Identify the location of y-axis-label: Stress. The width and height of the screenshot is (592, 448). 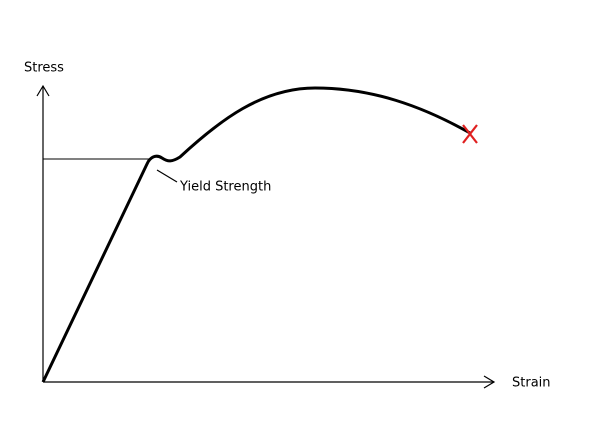
(44, 68).